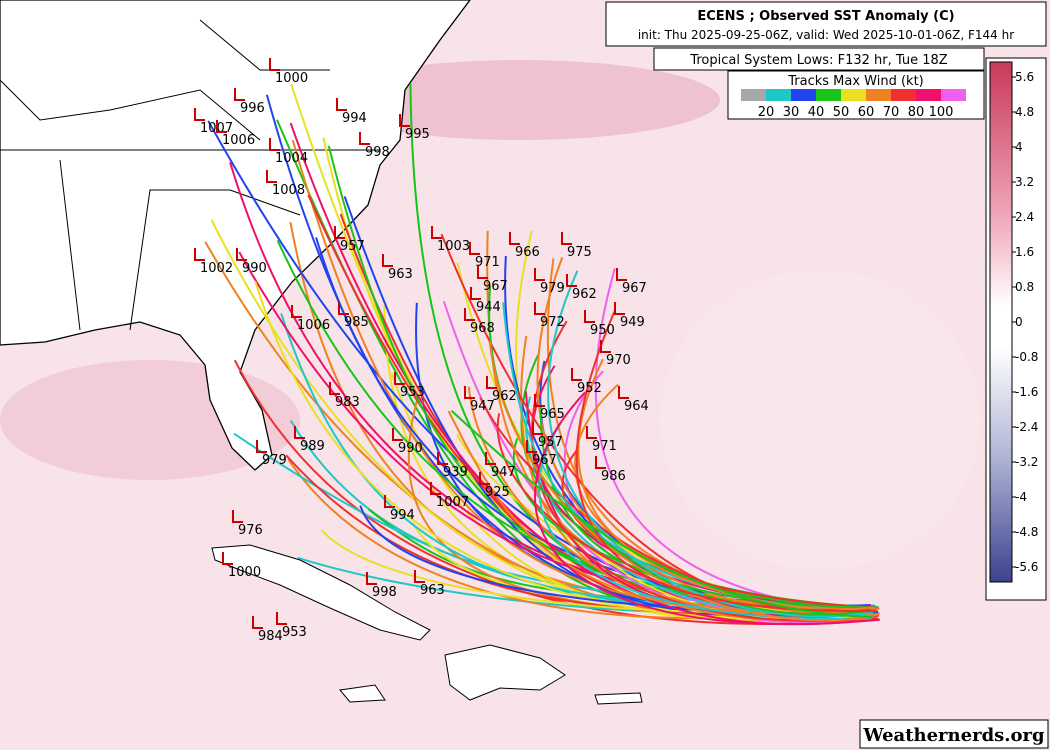  Describe the element at coordinates (274, 460) in the screenshot. I see `low-label: 979` at that location.